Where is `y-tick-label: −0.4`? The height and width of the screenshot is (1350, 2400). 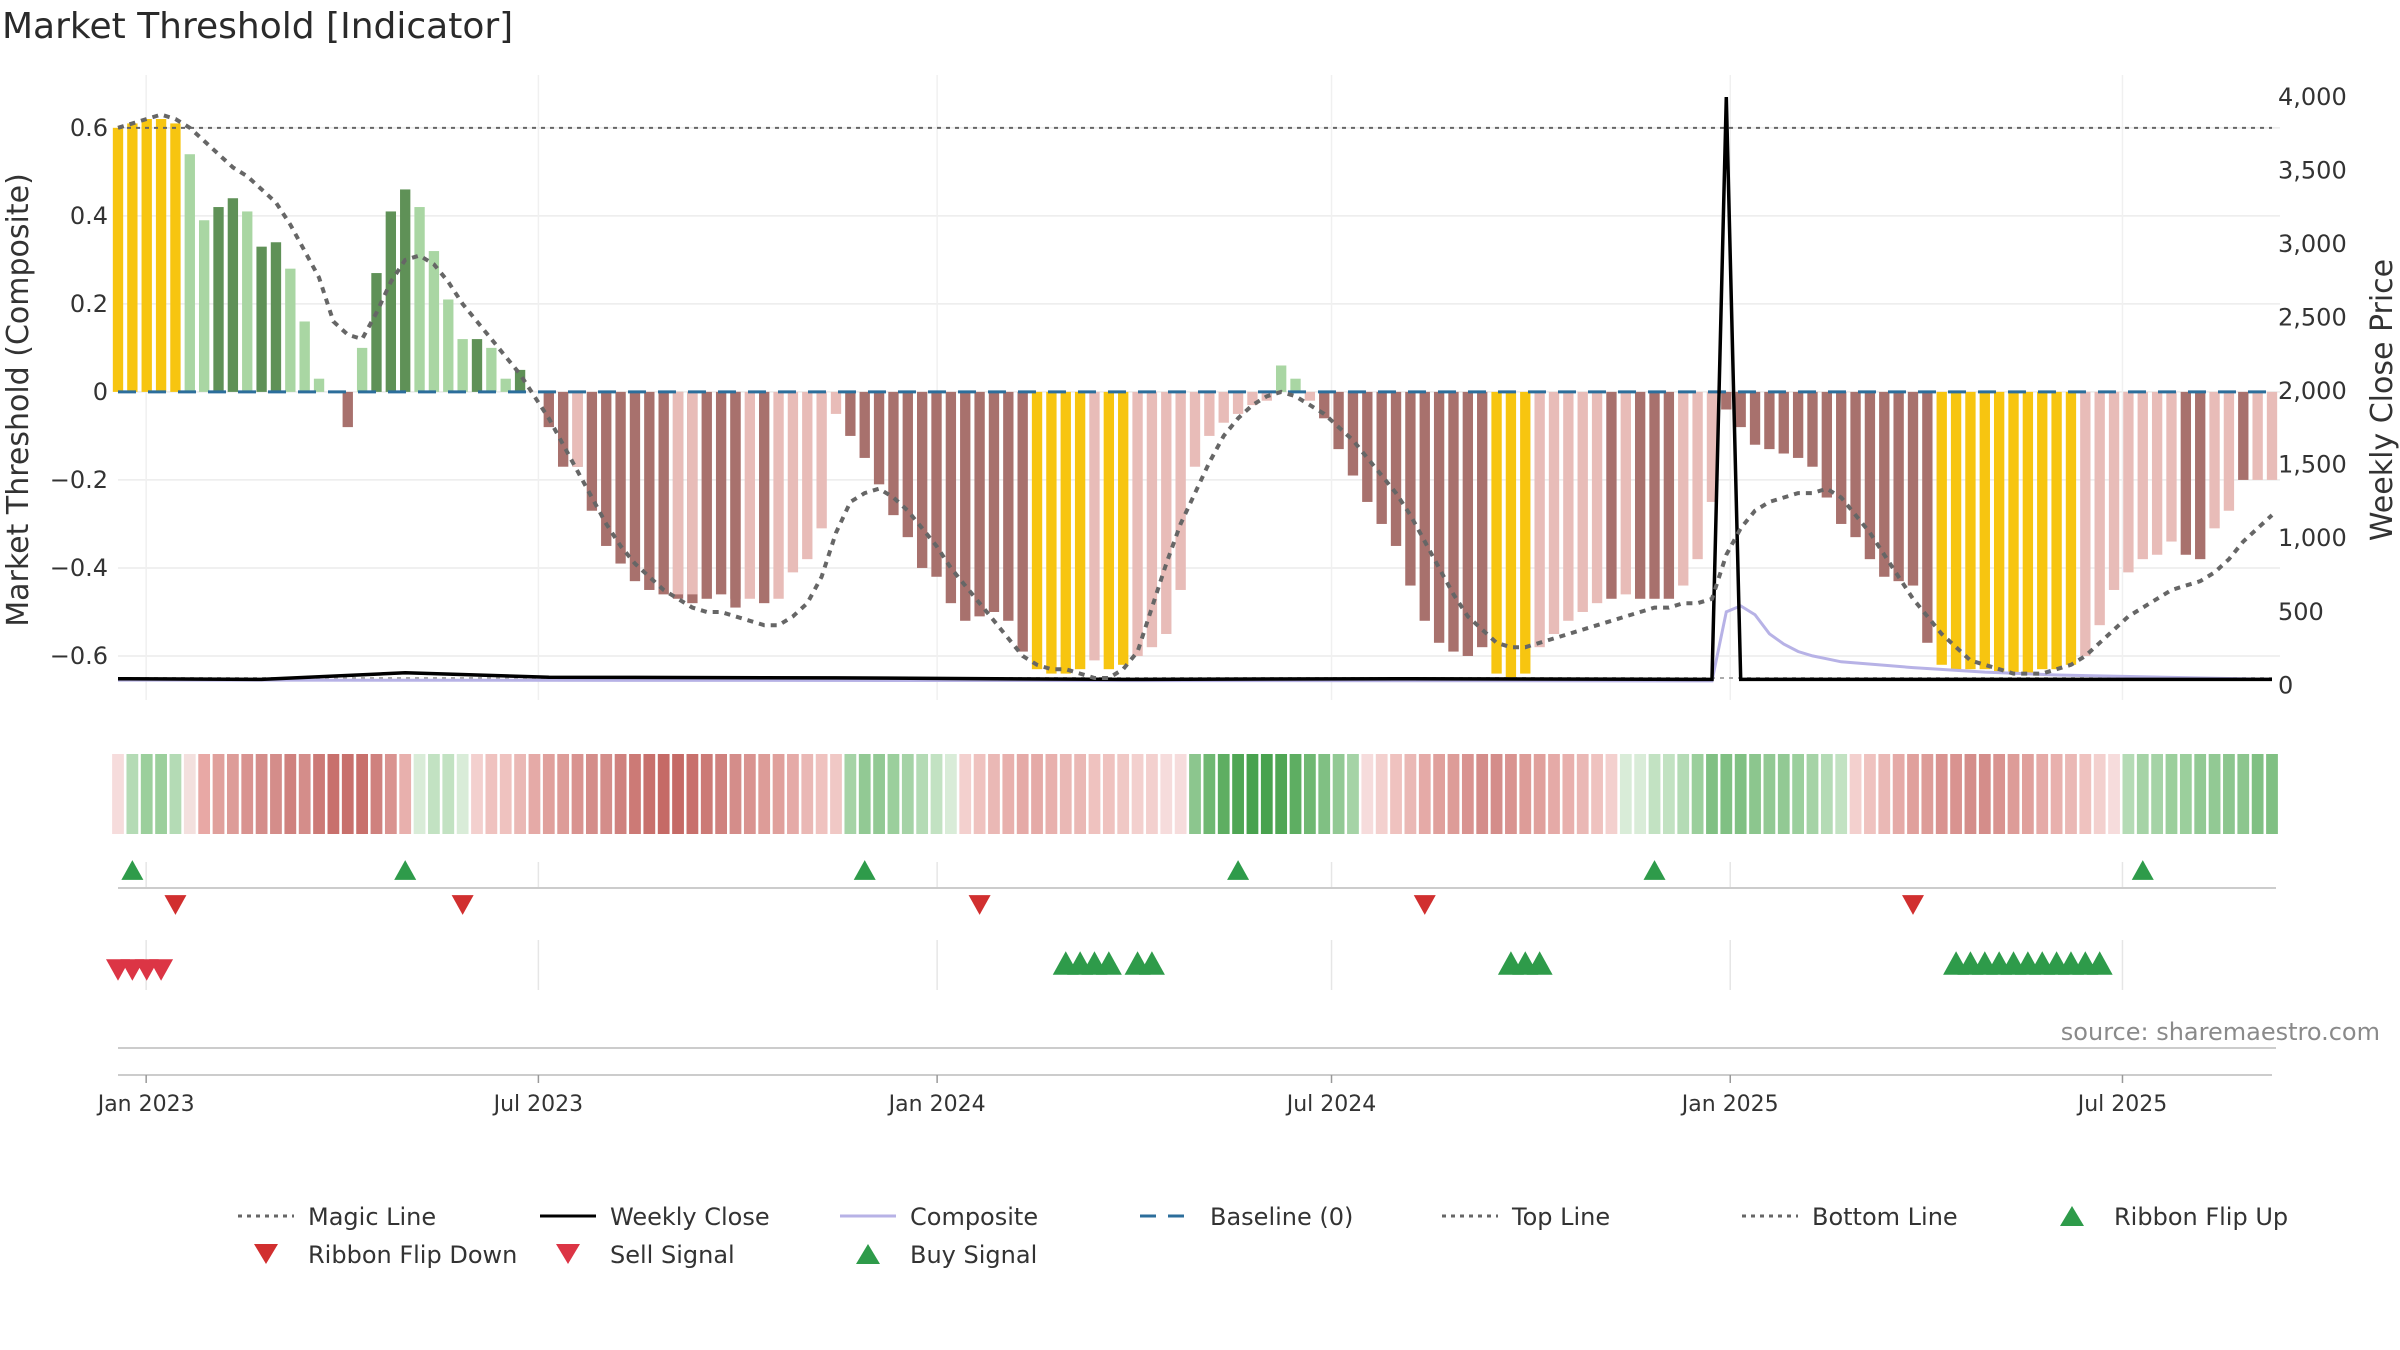
y-tick-label: −0.4 is located at coordinates (79, 568).